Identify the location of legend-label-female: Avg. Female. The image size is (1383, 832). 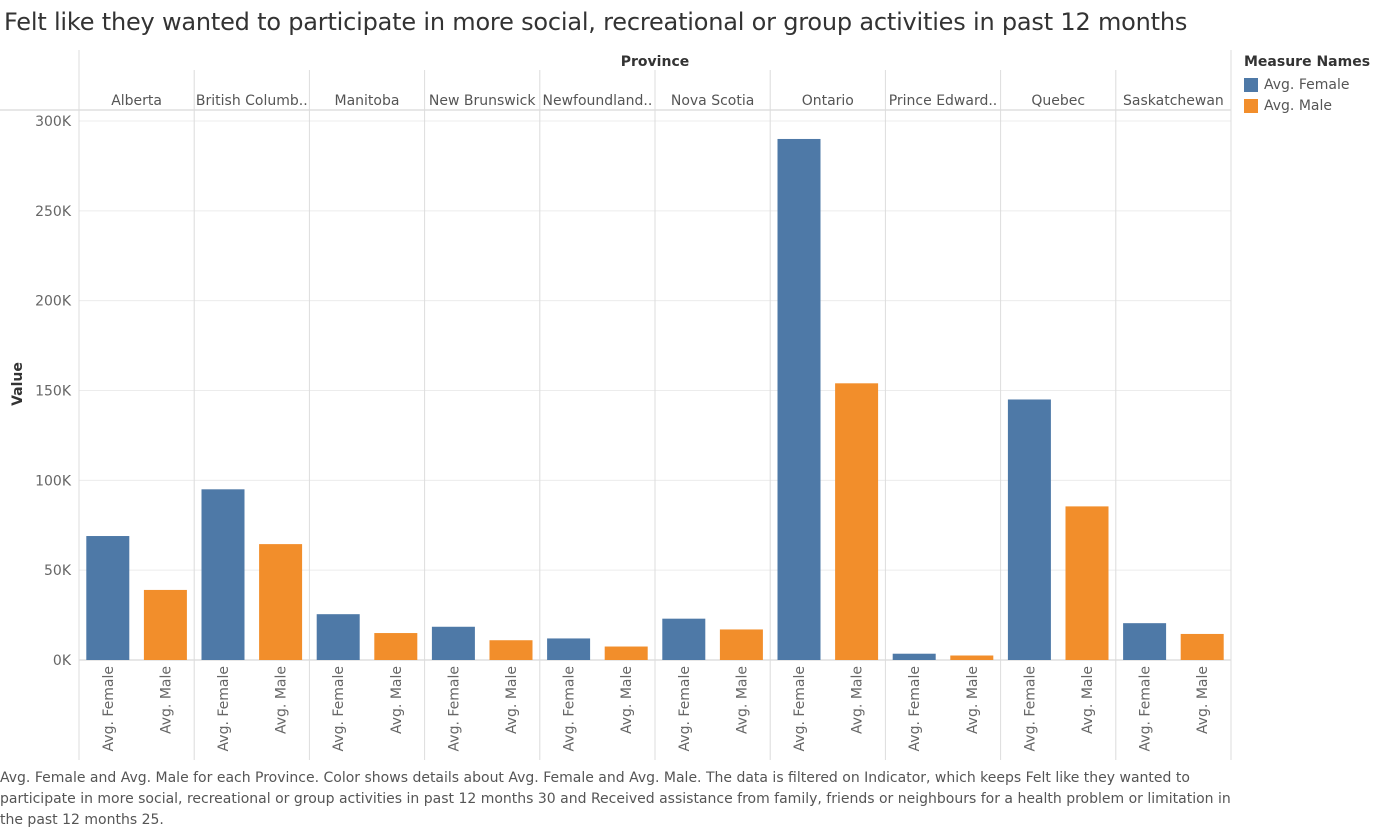
(1307, 84).